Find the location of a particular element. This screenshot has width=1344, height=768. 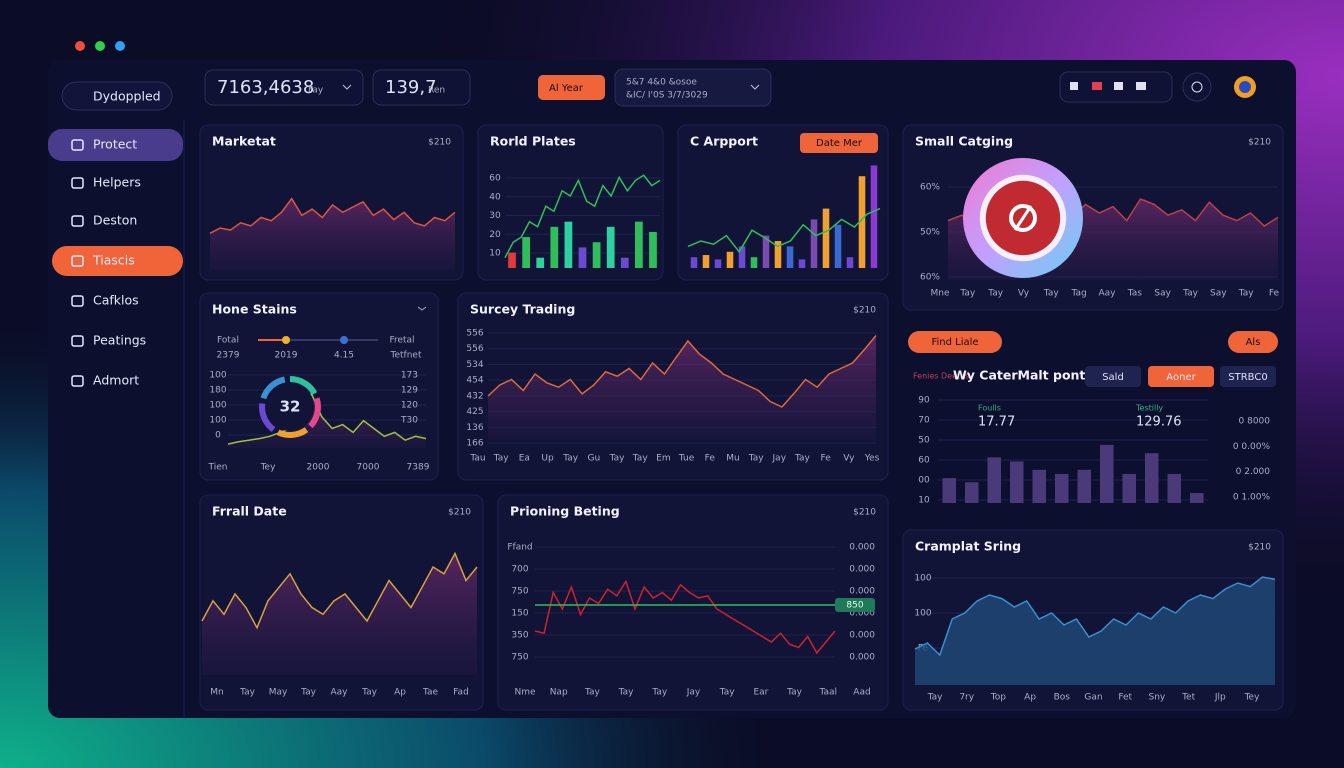

x-tick-label: Mn is located at coordinates (216, 693).